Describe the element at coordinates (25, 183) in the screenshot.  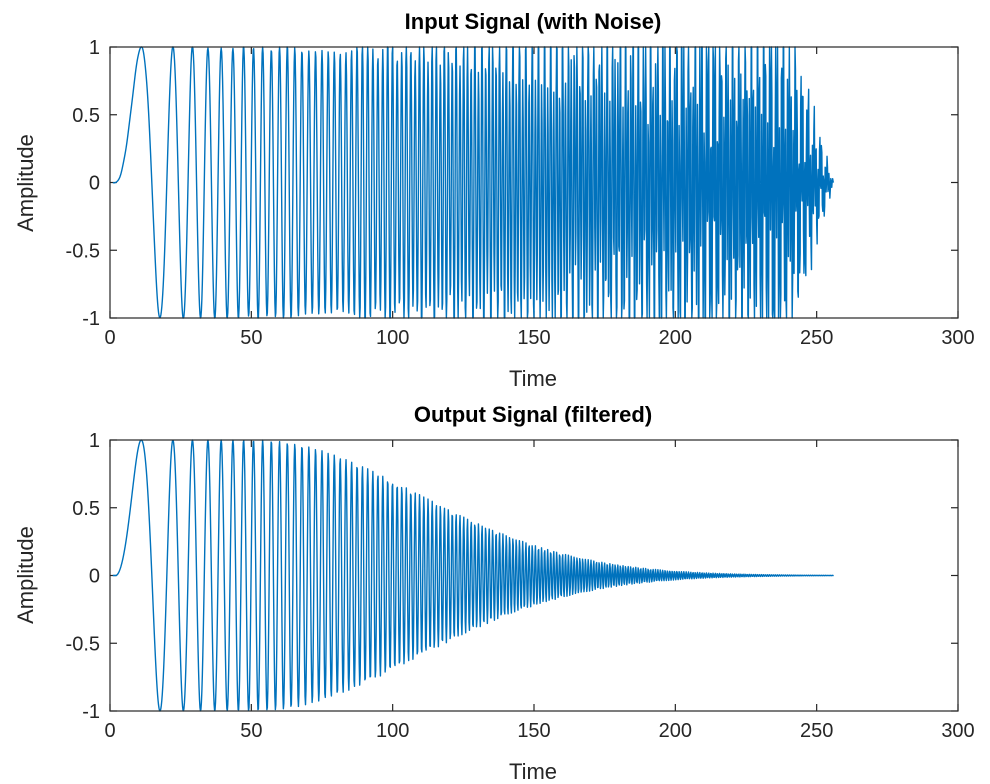
I see `input-signal-ylabel: Amplitude` at that location.